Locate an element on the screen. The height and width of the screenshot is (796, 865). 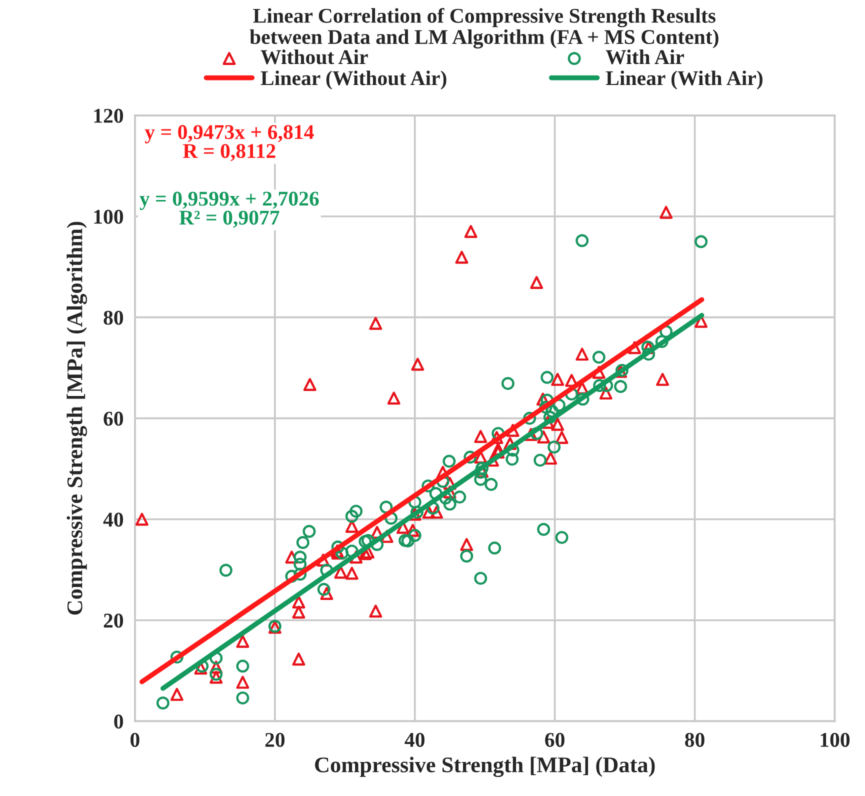
chart-title: Linear Correlation of Compressive Strength Results between Data and LM Algorithm (FA + MS Content) is located at coordinates (484, 28).